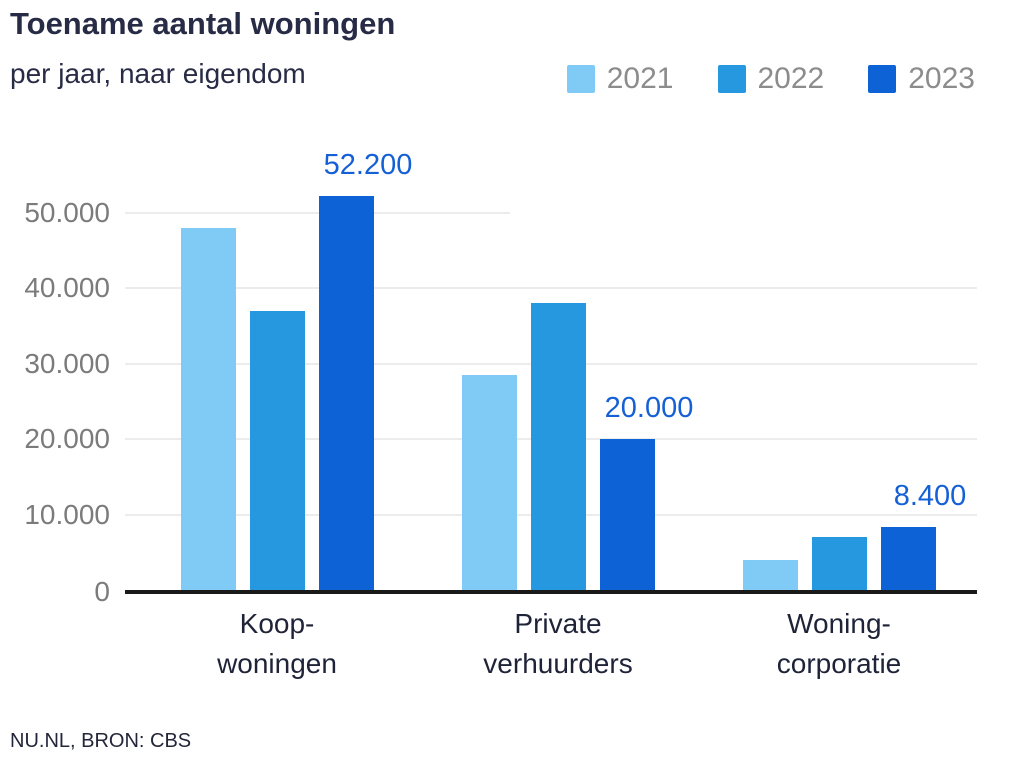  Describe the element at coordinates (839, 663) in the screenshot. I see `category-label-line: corporatie` at that location.